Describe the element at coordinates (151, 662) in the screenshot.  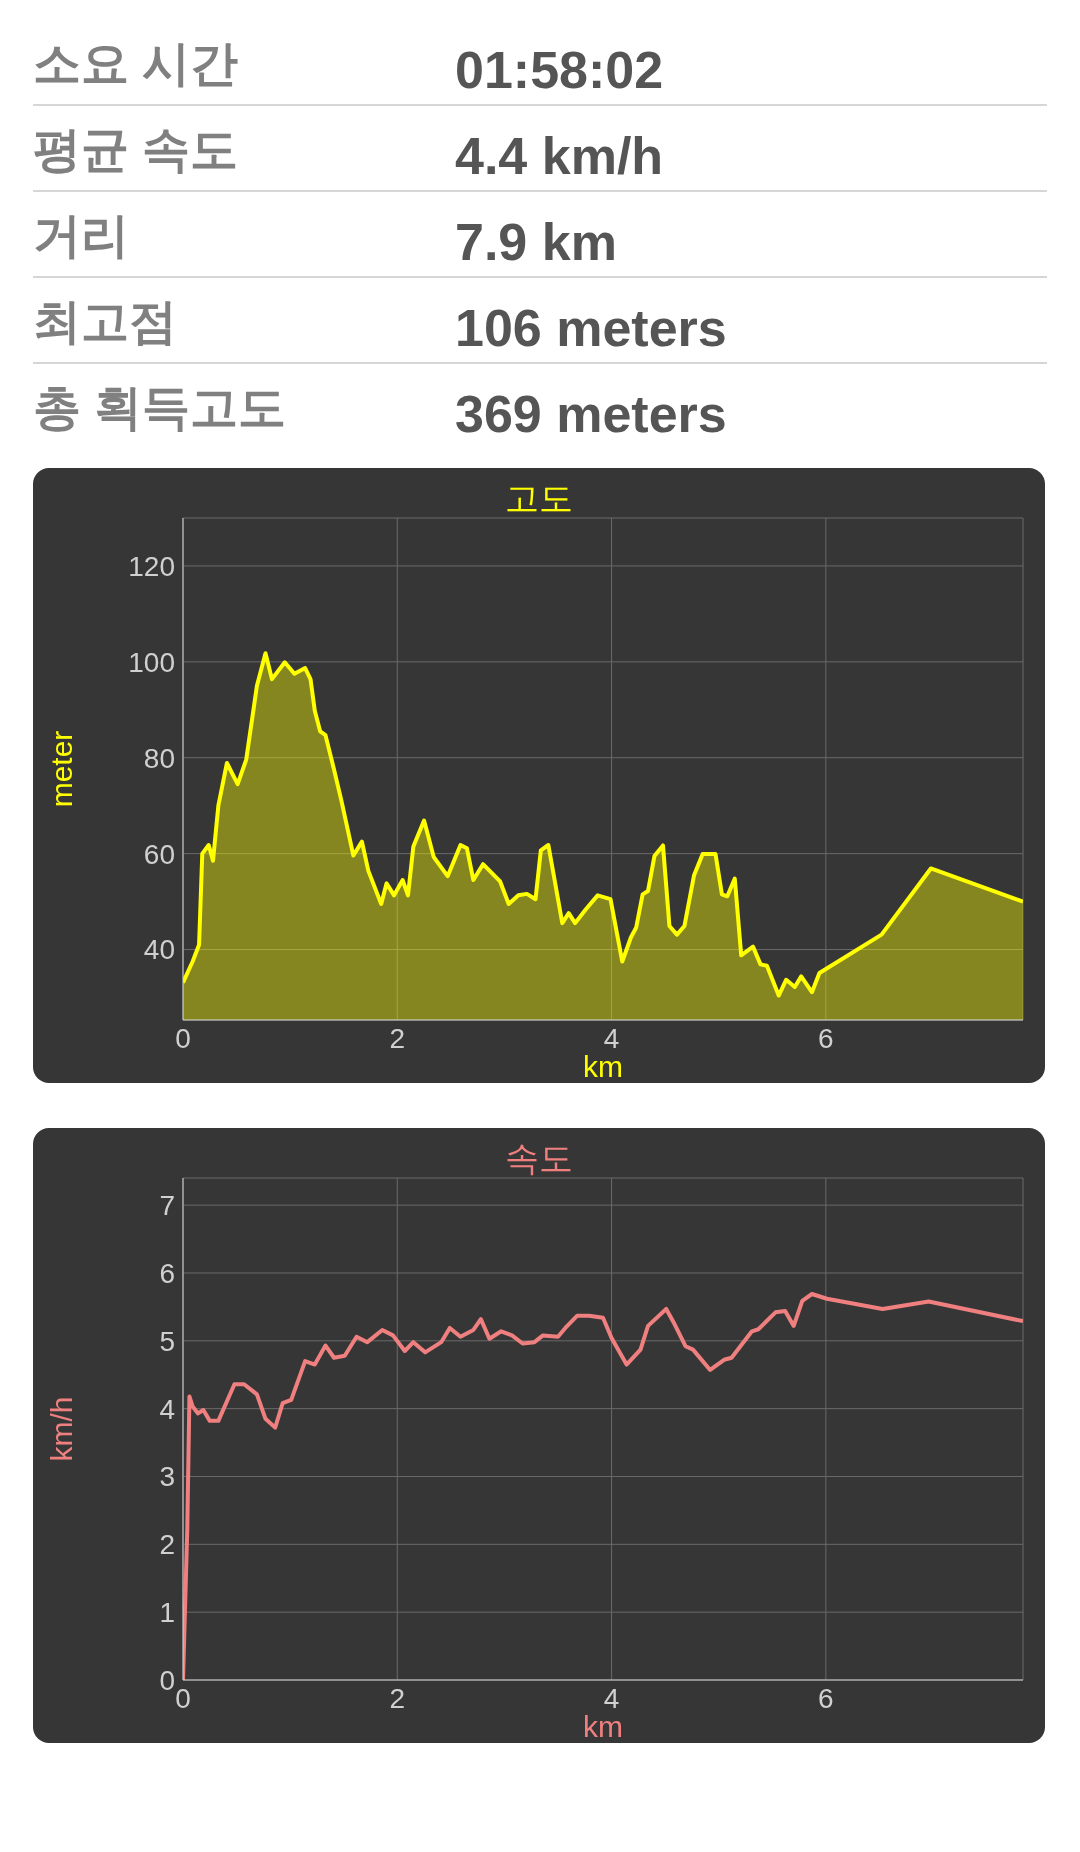
I see `y-tick-label: 100` at that location.